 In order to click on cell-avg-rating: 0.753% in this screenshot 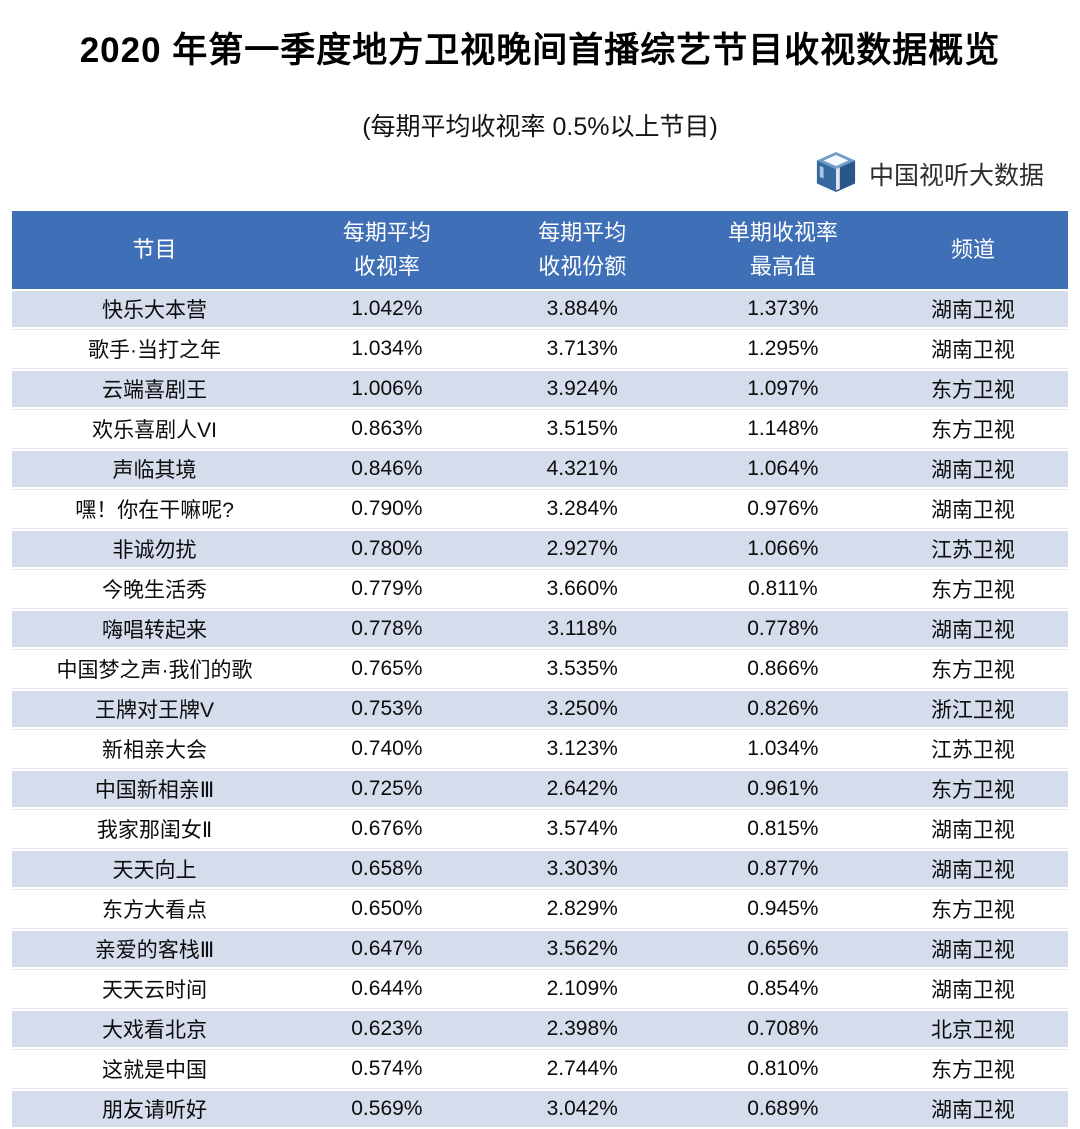, I will do `click(387, 709)`.